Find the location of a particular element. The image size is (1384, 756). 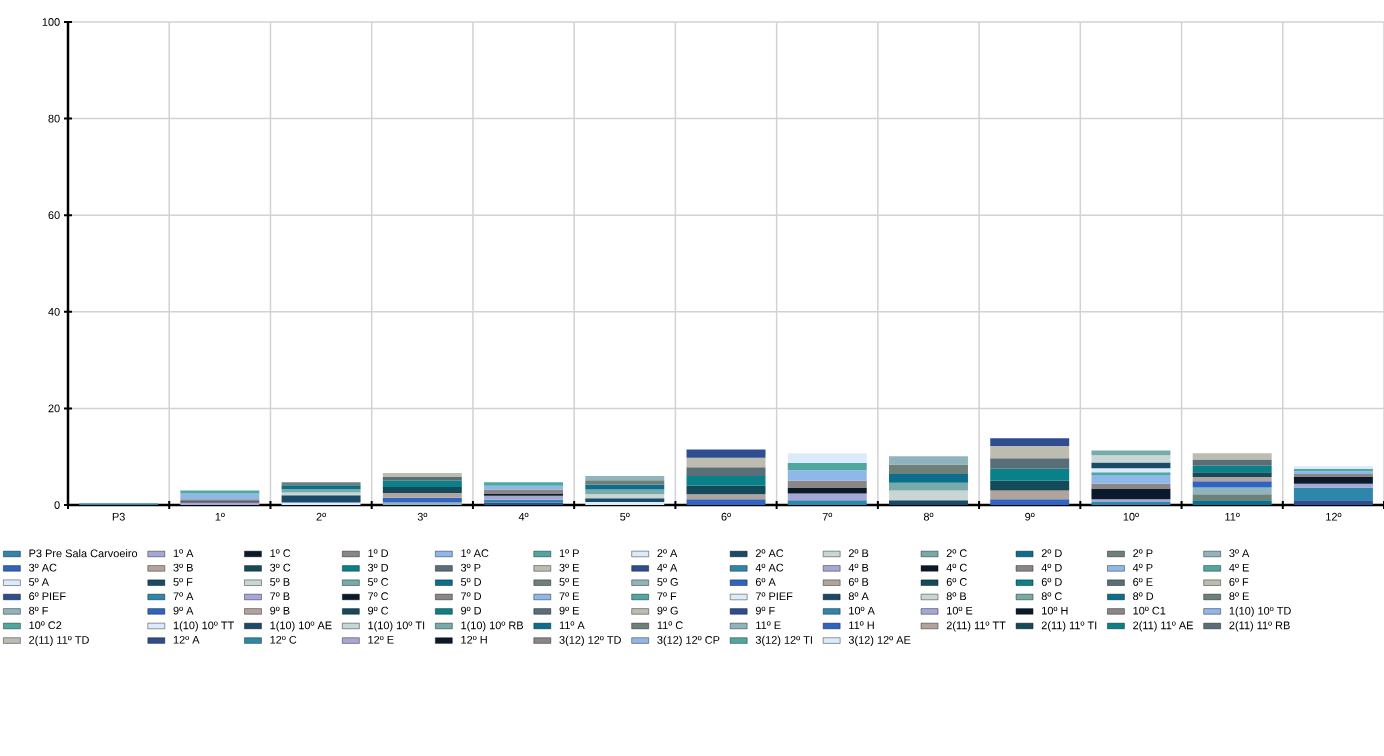

legend-label: 12º C is located at coordinates (283, 639).